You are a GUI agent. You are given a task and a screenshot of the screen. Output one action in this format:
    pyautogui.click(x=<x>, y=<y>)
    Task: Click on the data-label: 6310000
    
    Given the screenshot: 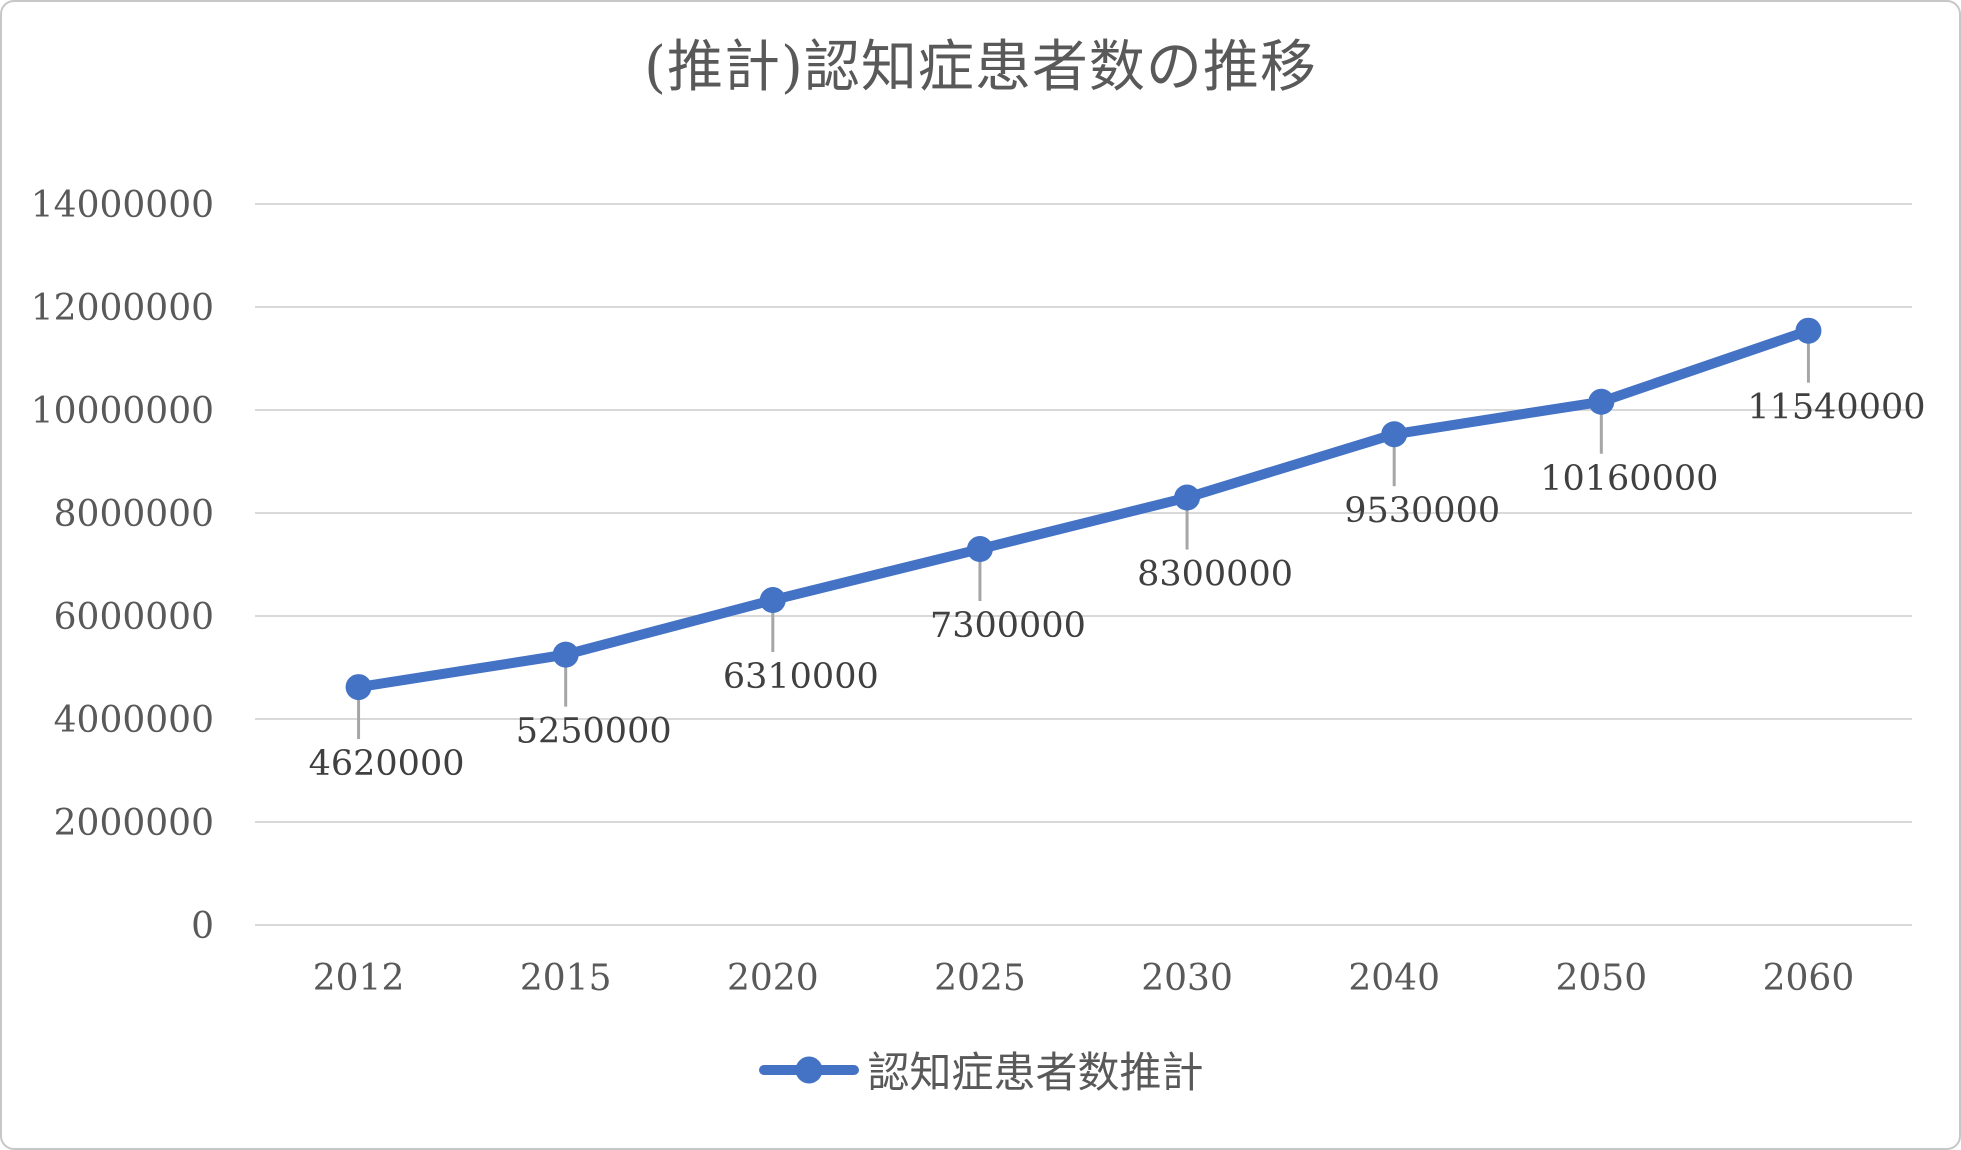 What is the action you would take?
    pyautogui.click(x=801, y=677)
    